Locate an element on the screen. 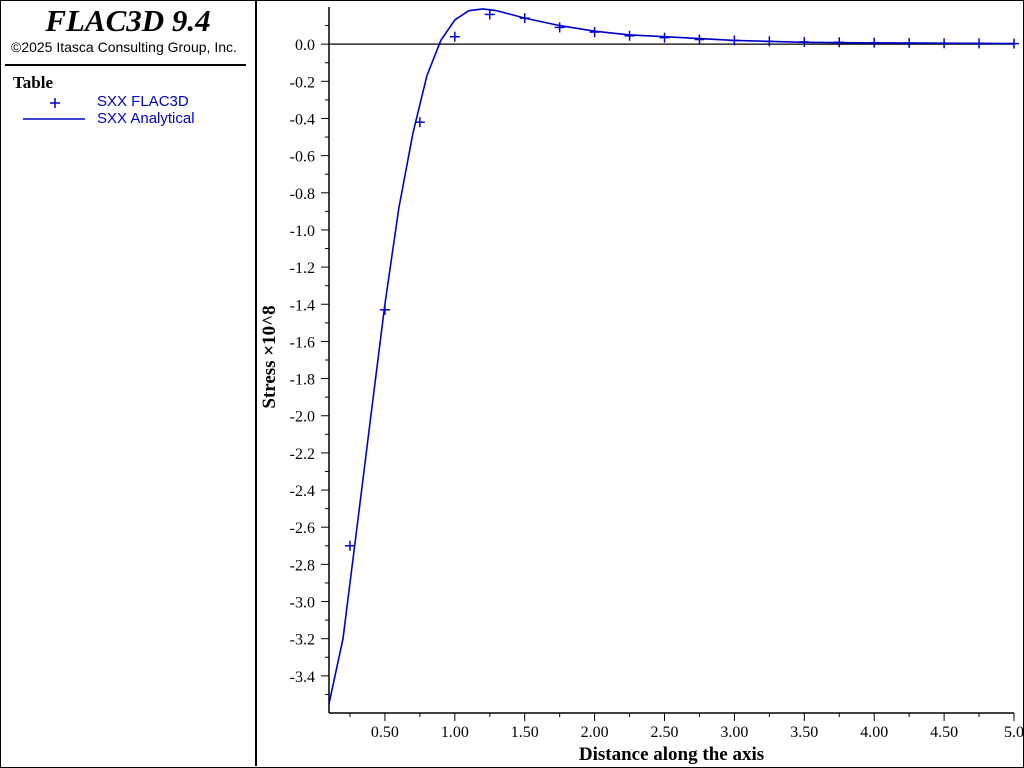  y-tick-label: -2.8 is located at coordinates (302, 565).